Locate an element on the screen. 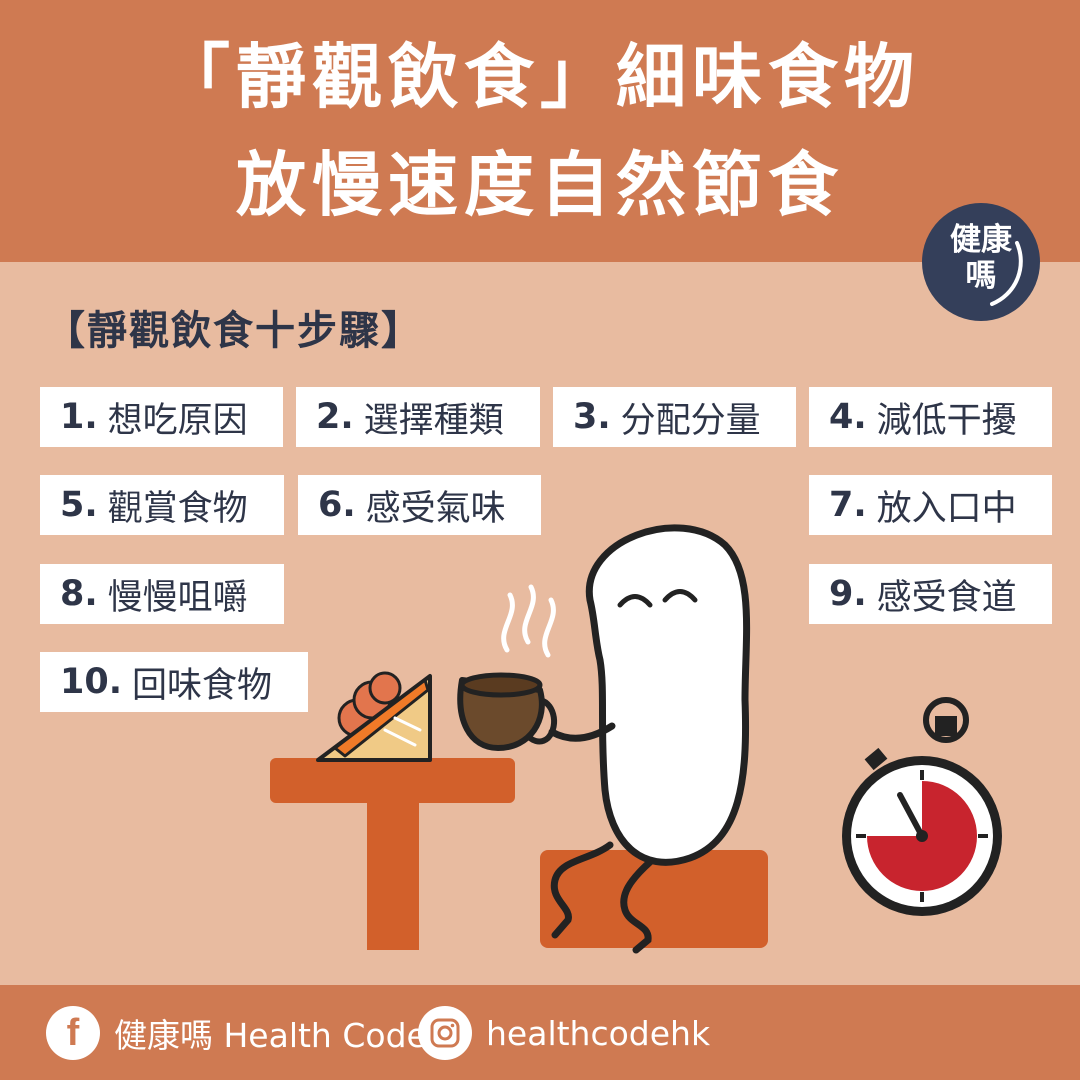  coffee-cup-icon is located at coordinates (507, 711).